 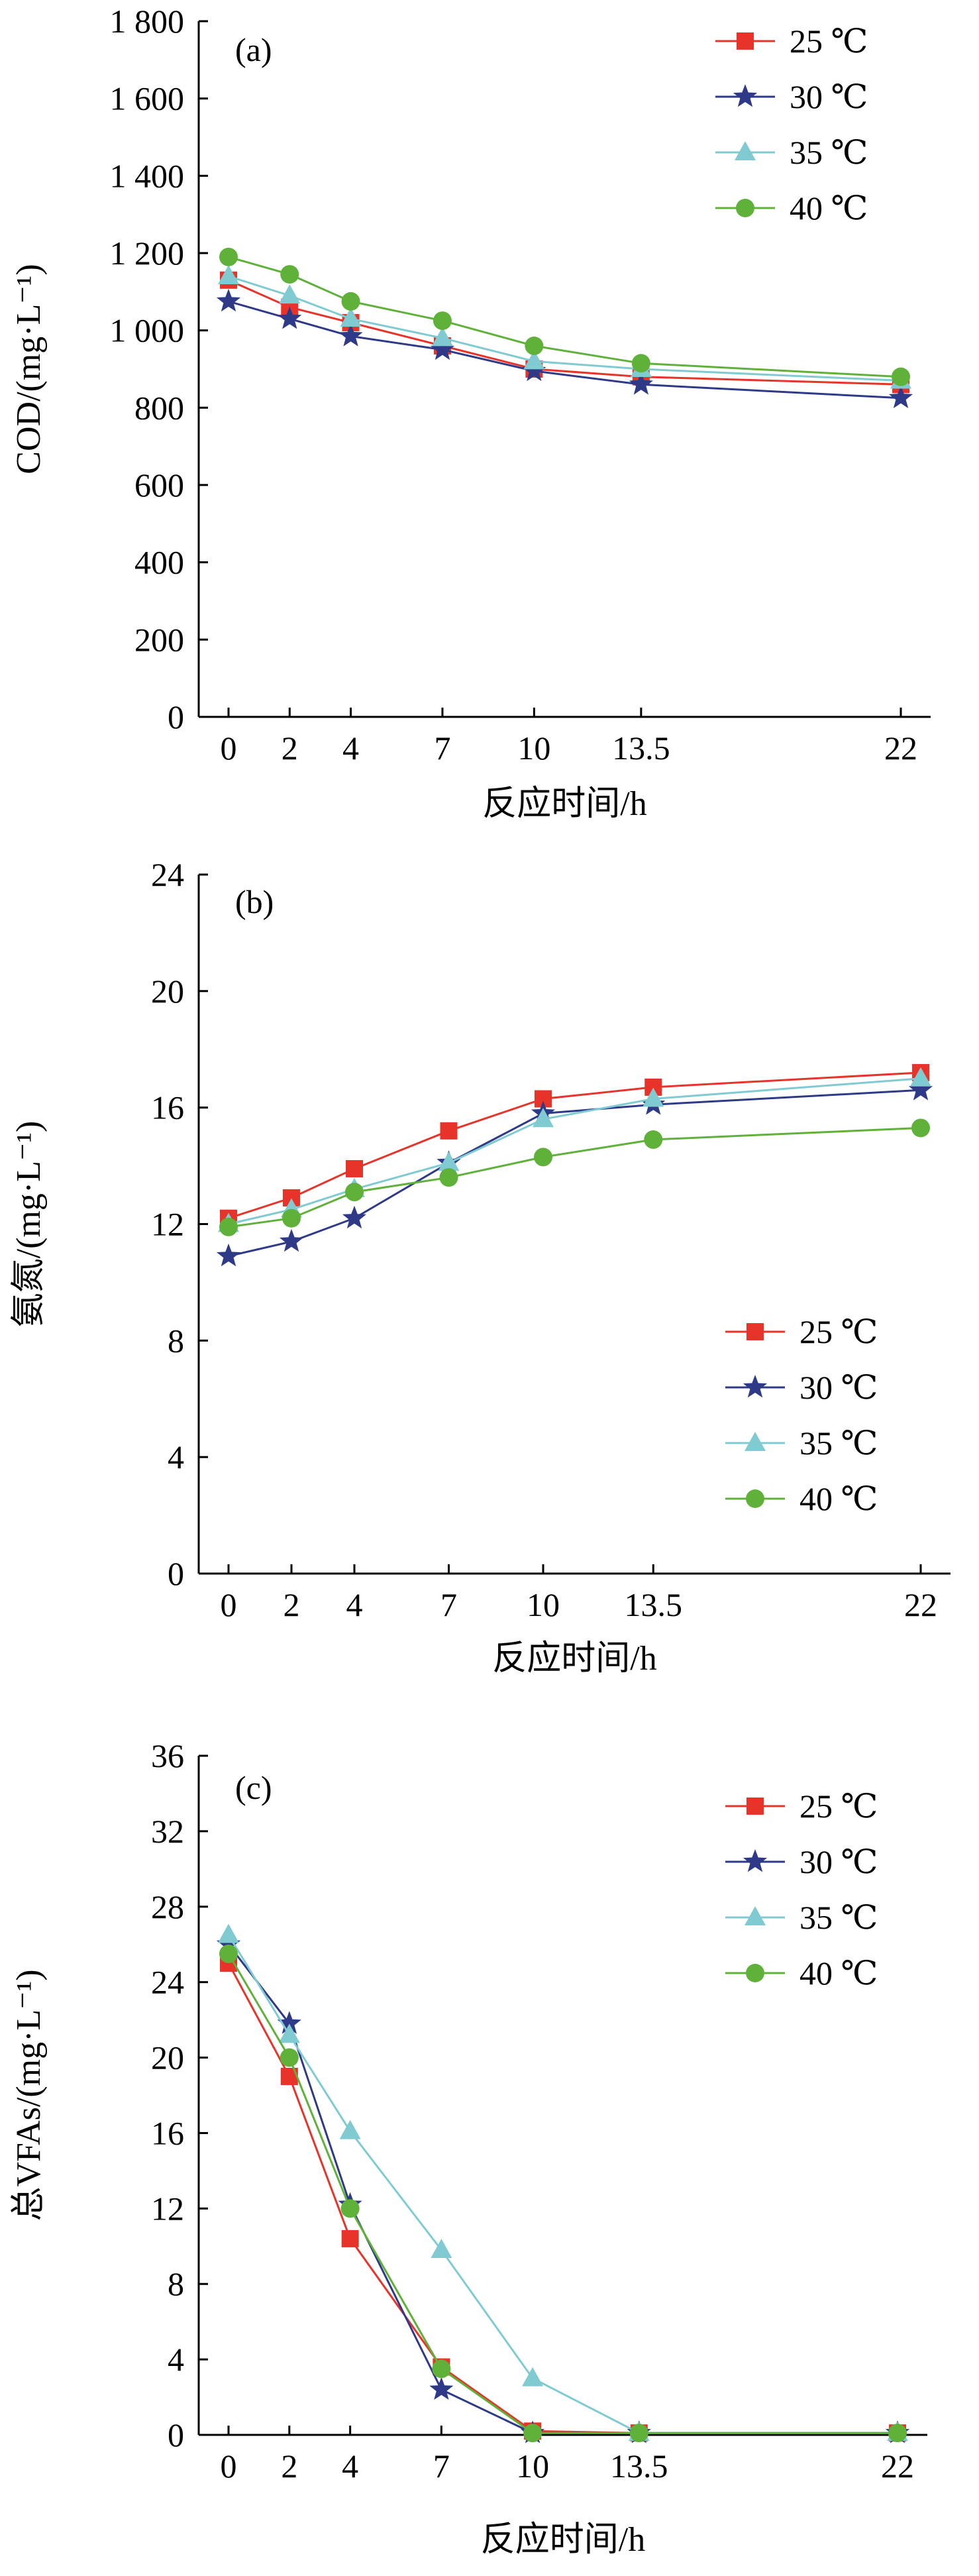 I want to click on y-tick-label: 1 000, so click(x=147, y=330).